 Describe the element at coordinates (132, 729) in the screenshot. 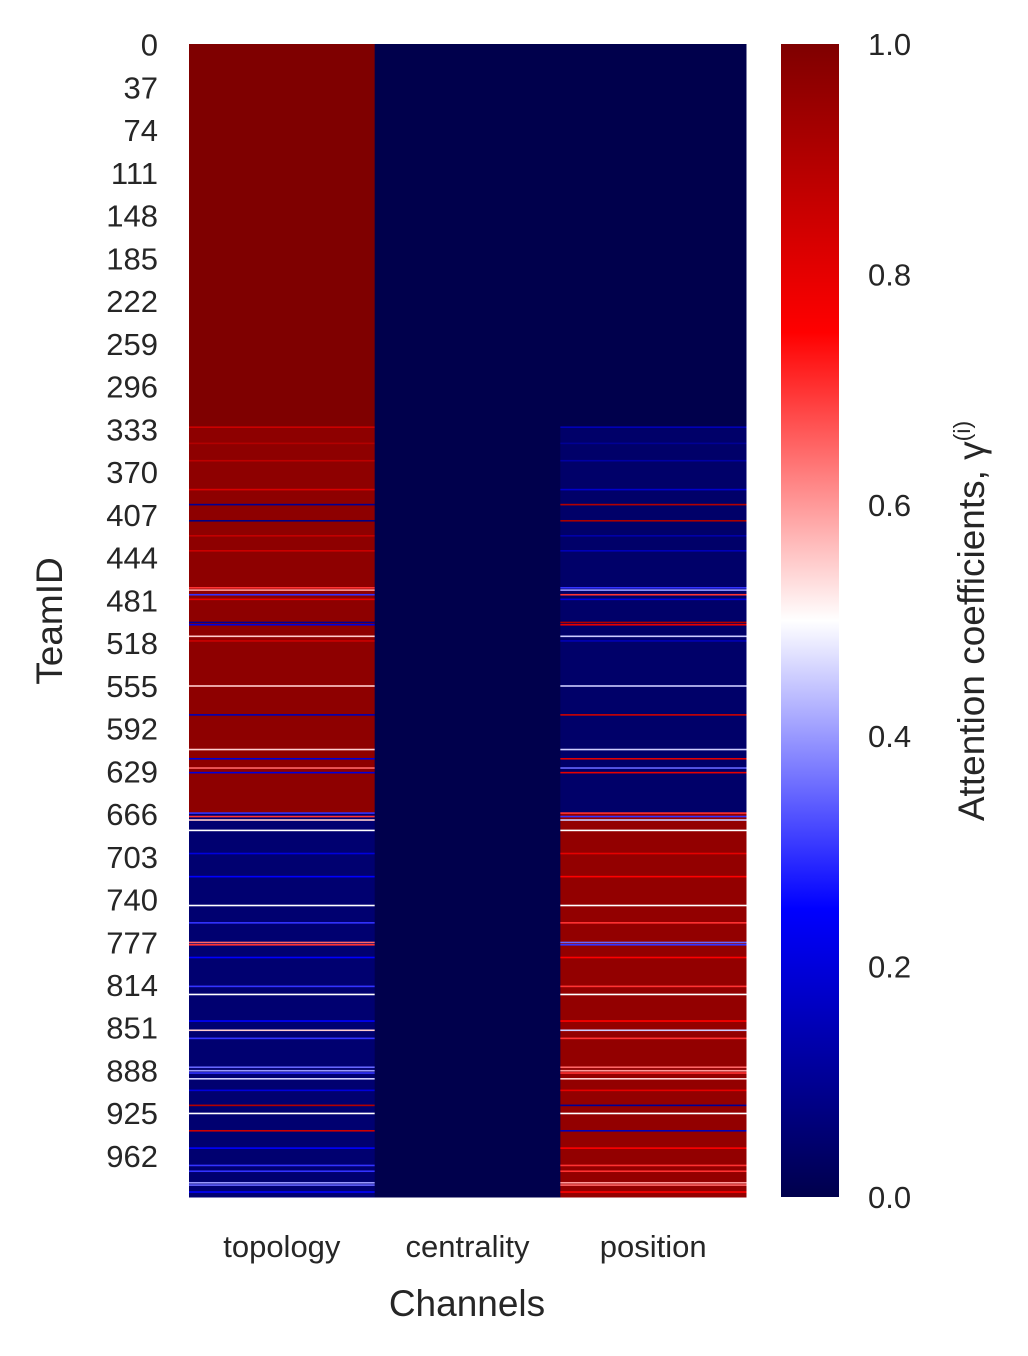

I see `y-tick-label: 592` at that location.